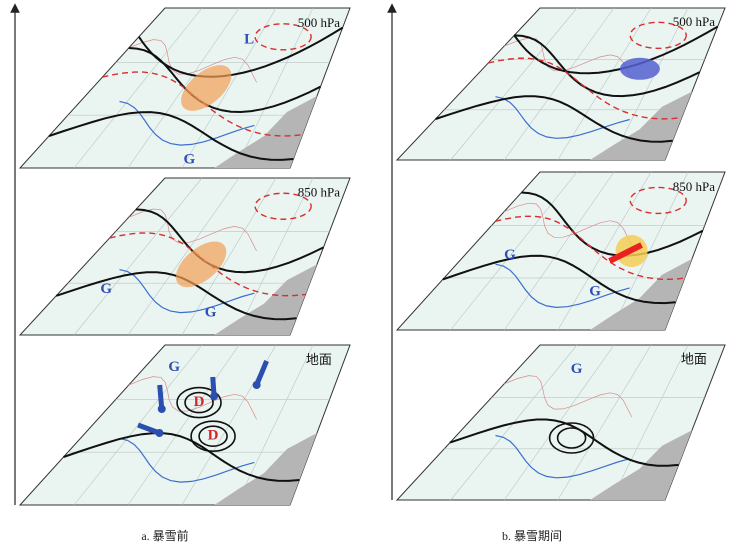 This screenshot has height=550, width=736. Describe the element at coordinates (625, 253) in the screenshot. I see `jet-arrow` at that location.